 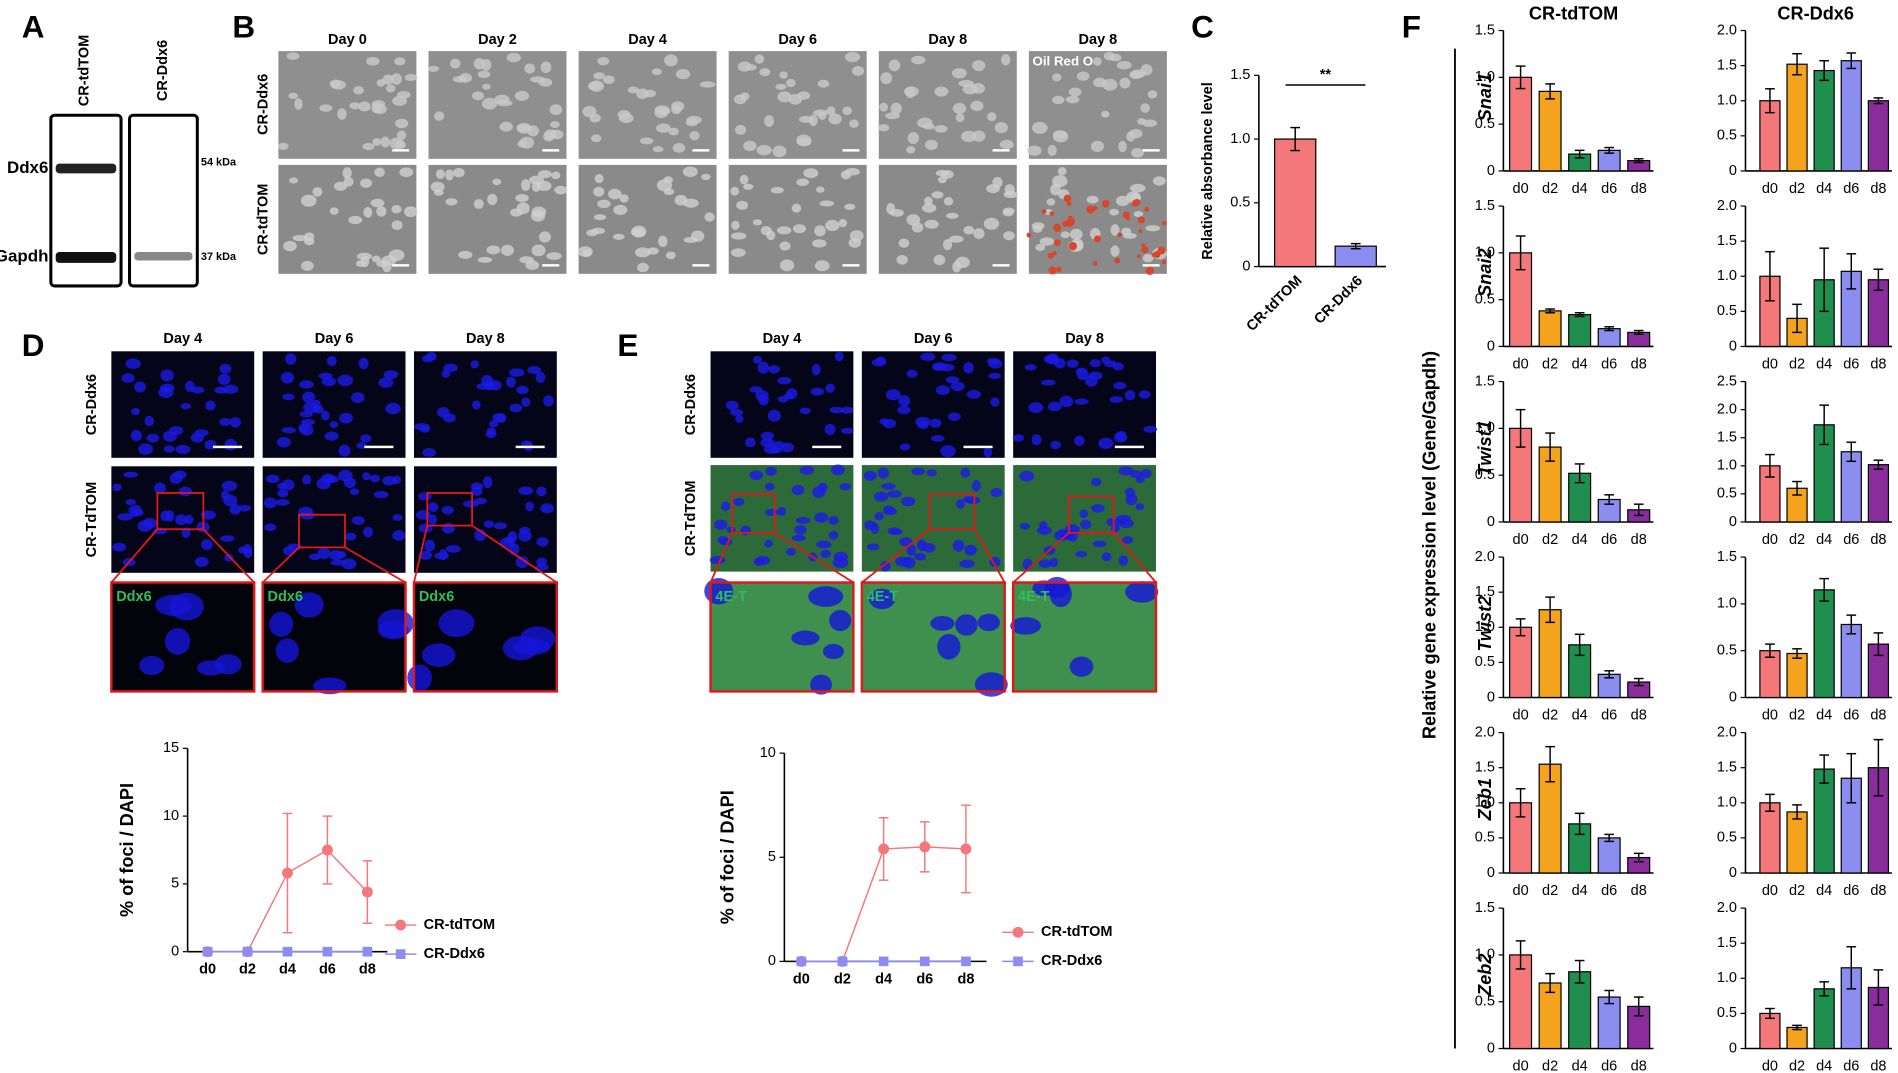 What do you see at coordinates (401, 925) in the screenshot?
I see `legend-marker` at bounding box center [401, 925].